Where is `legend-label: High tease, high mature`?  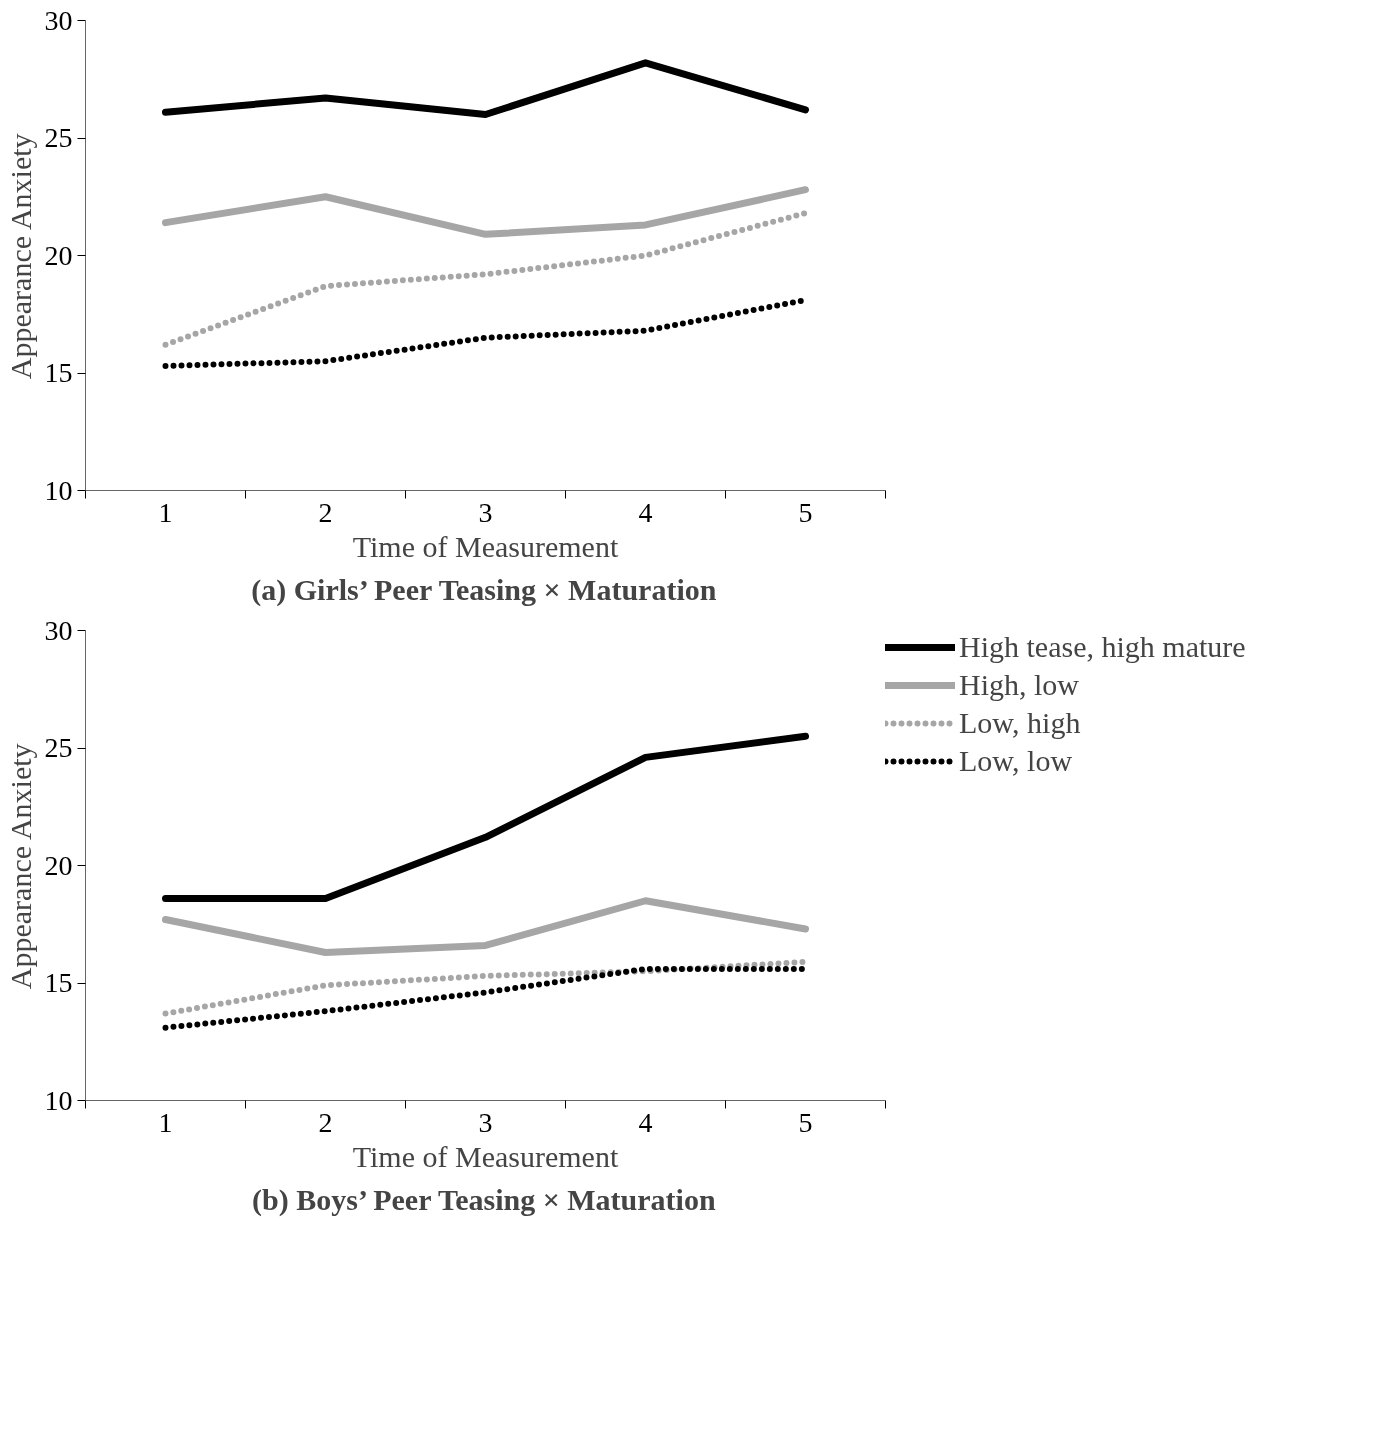
legend-label: High tease, high mature is located at coordinates (1102, 647).